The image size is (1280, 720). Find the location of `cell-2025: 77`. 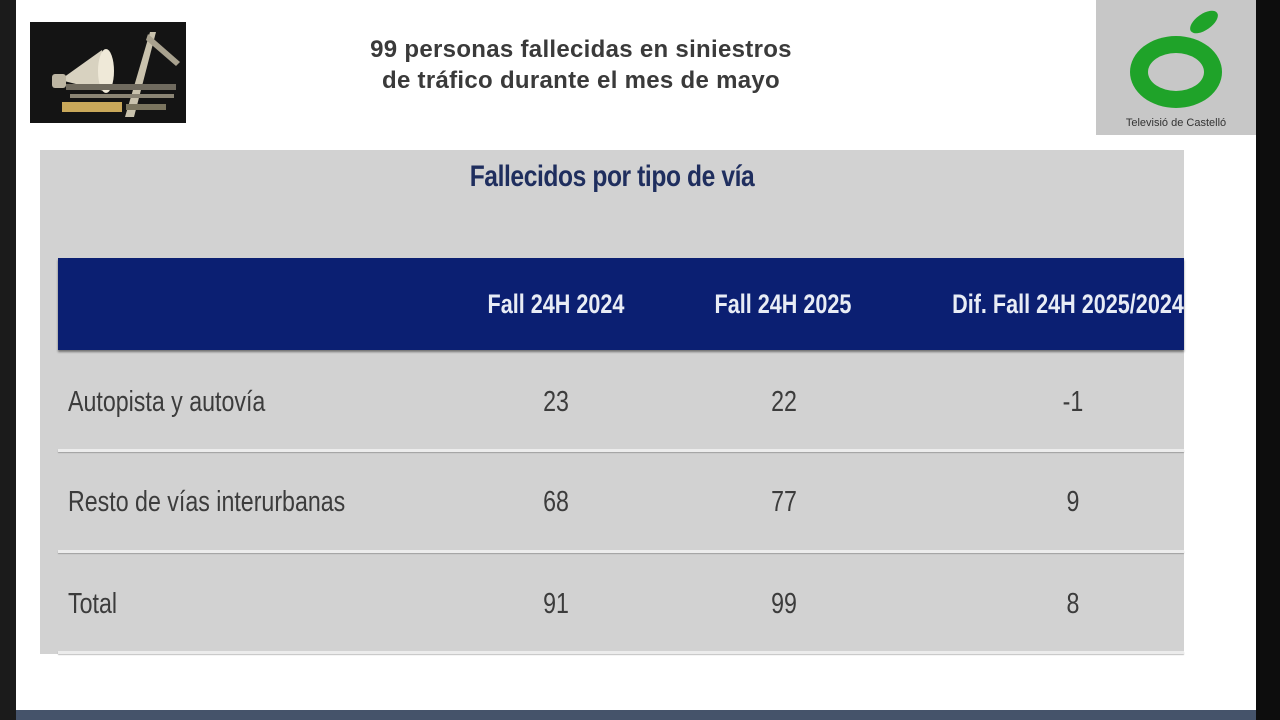

cell-2025: 77 is located at coordinates (784, 502).